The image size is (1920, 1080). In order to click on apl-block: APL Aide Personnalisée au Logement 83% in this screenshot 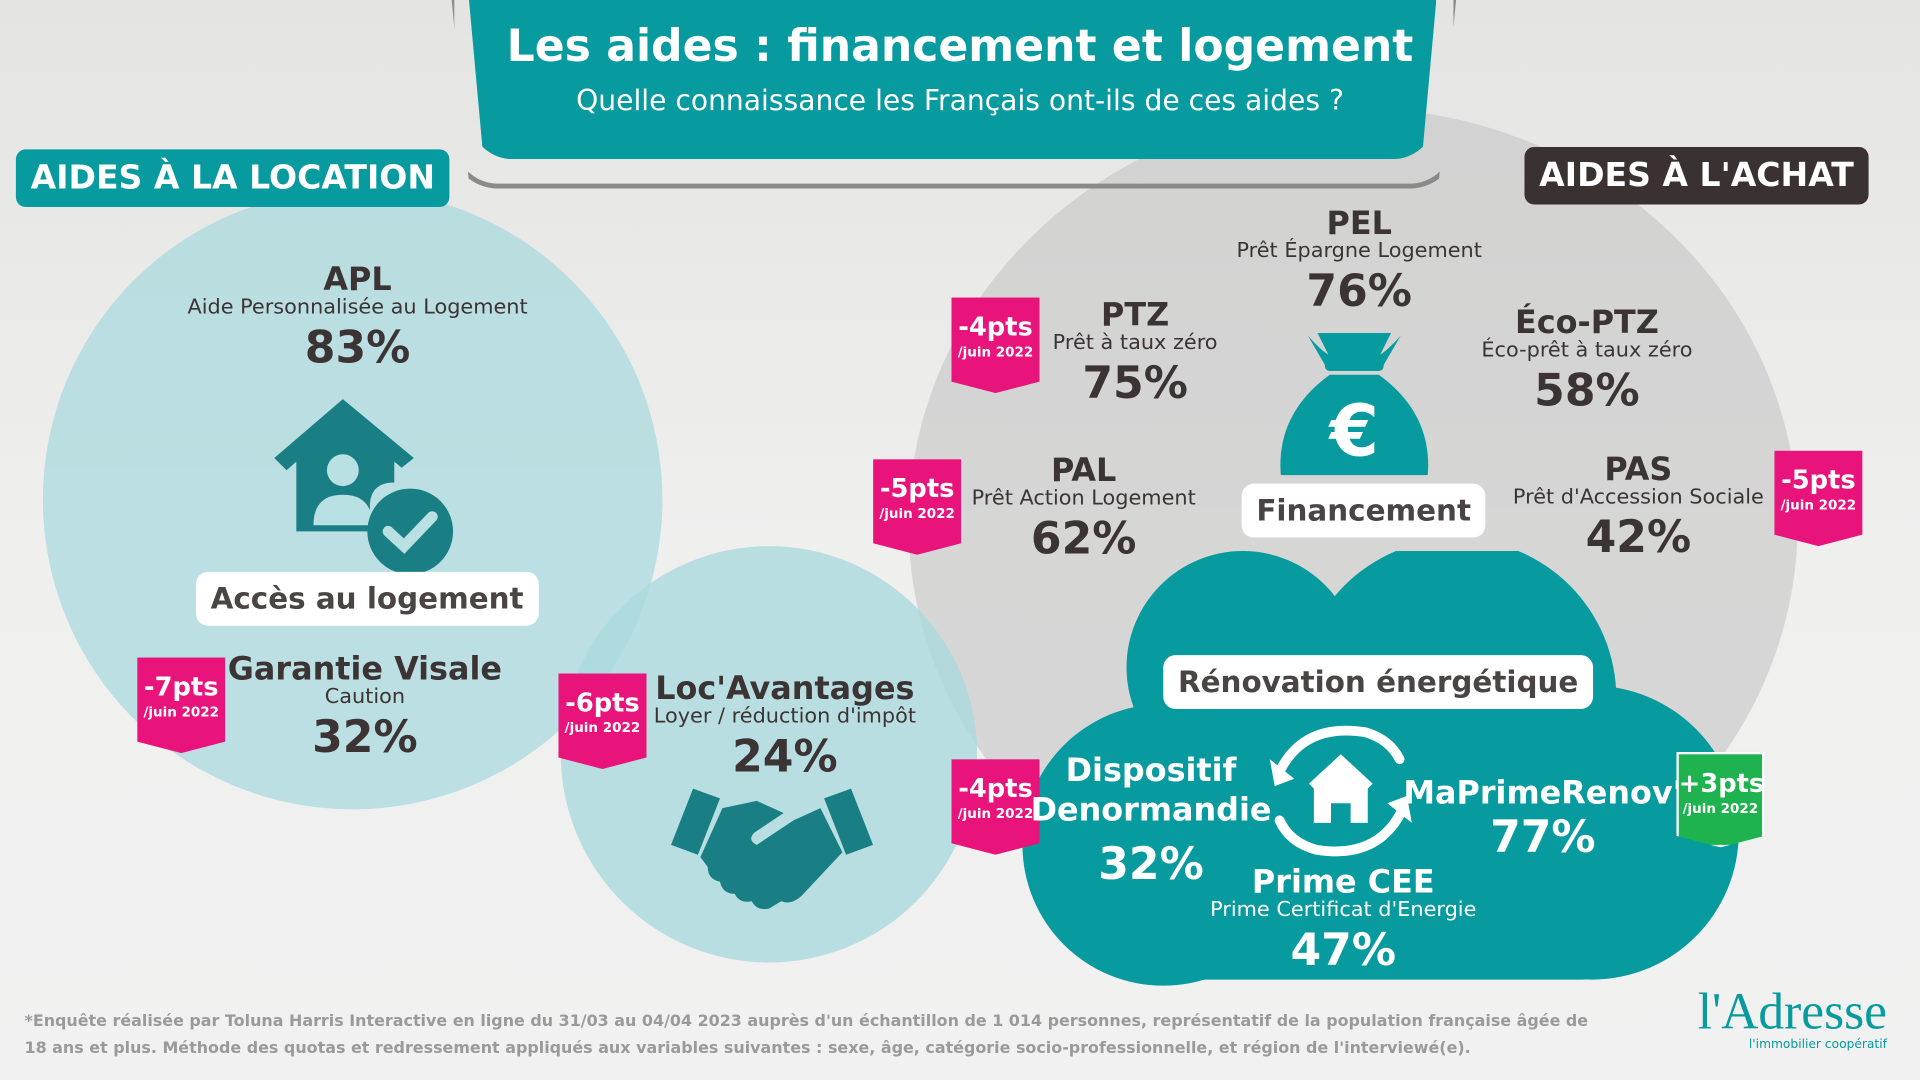, I will do `click(357, 318)`.